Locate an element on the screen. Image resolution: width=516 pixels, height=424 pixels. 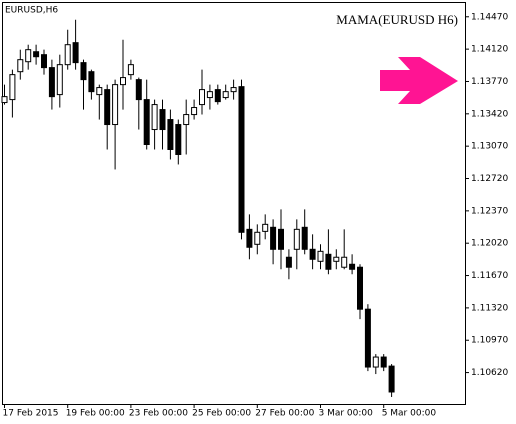
arrow-icon is located at coordinates (419, 80).